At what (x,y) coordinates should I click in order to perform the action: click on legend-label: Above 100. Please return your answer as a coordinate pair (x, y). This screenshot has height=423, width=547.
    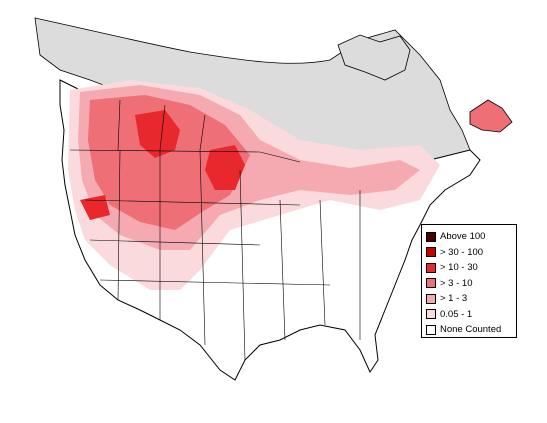
    Looking at the image, I should click on (463, 237).